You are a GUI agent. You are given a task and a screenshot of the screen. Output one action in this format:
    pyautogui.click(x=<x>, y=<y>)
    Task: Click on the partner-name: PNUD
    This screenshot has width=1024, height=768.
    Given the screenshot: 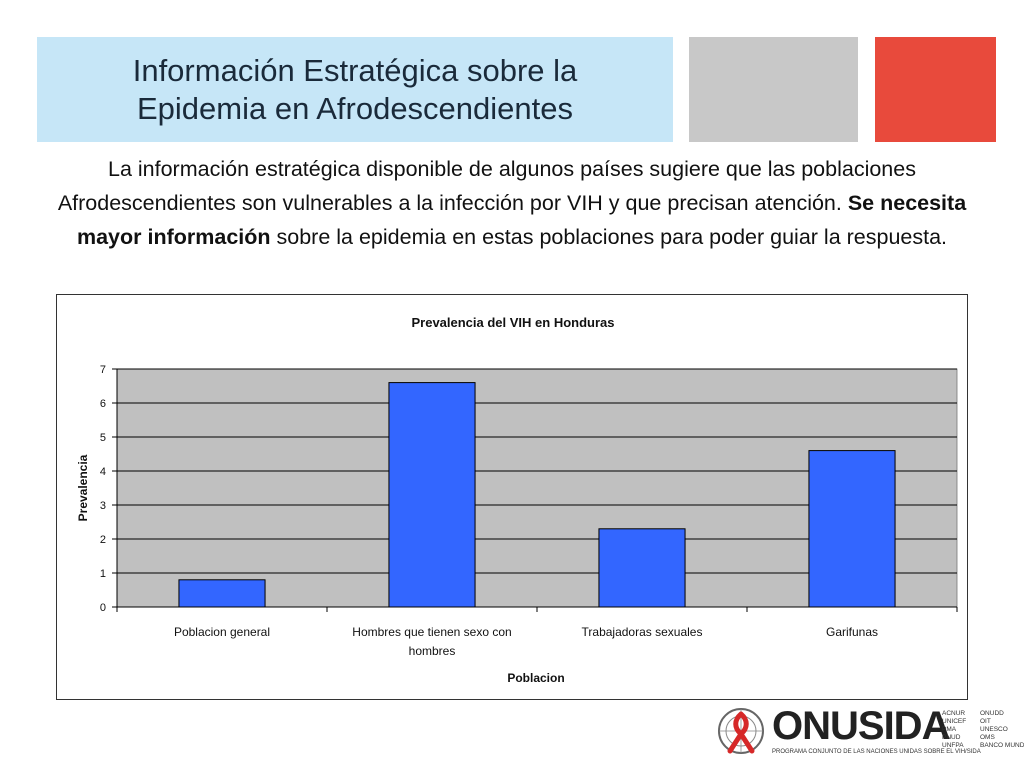 What is the action you would take?
    pyautogui.click(x=951, y=737)
    